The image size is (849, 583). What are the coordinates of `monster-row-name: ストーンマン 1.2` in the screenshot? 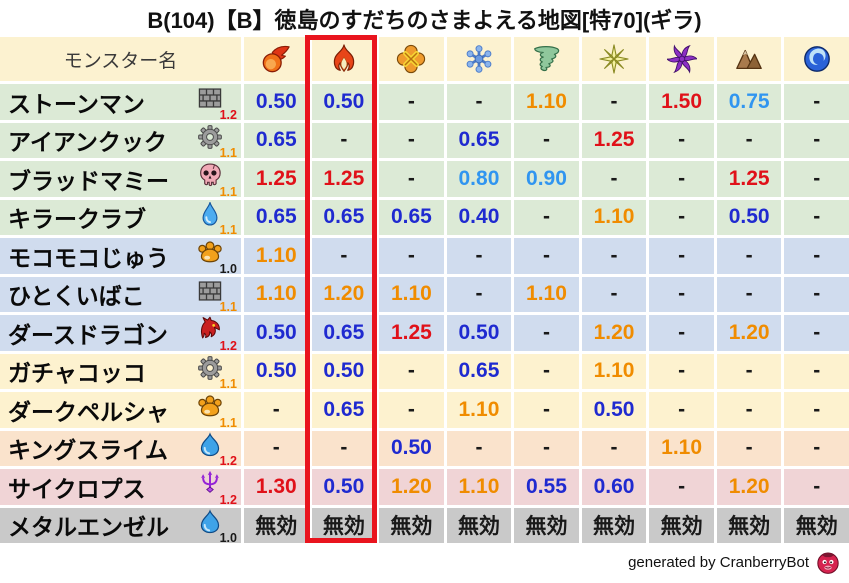 It's located at (120, 103).